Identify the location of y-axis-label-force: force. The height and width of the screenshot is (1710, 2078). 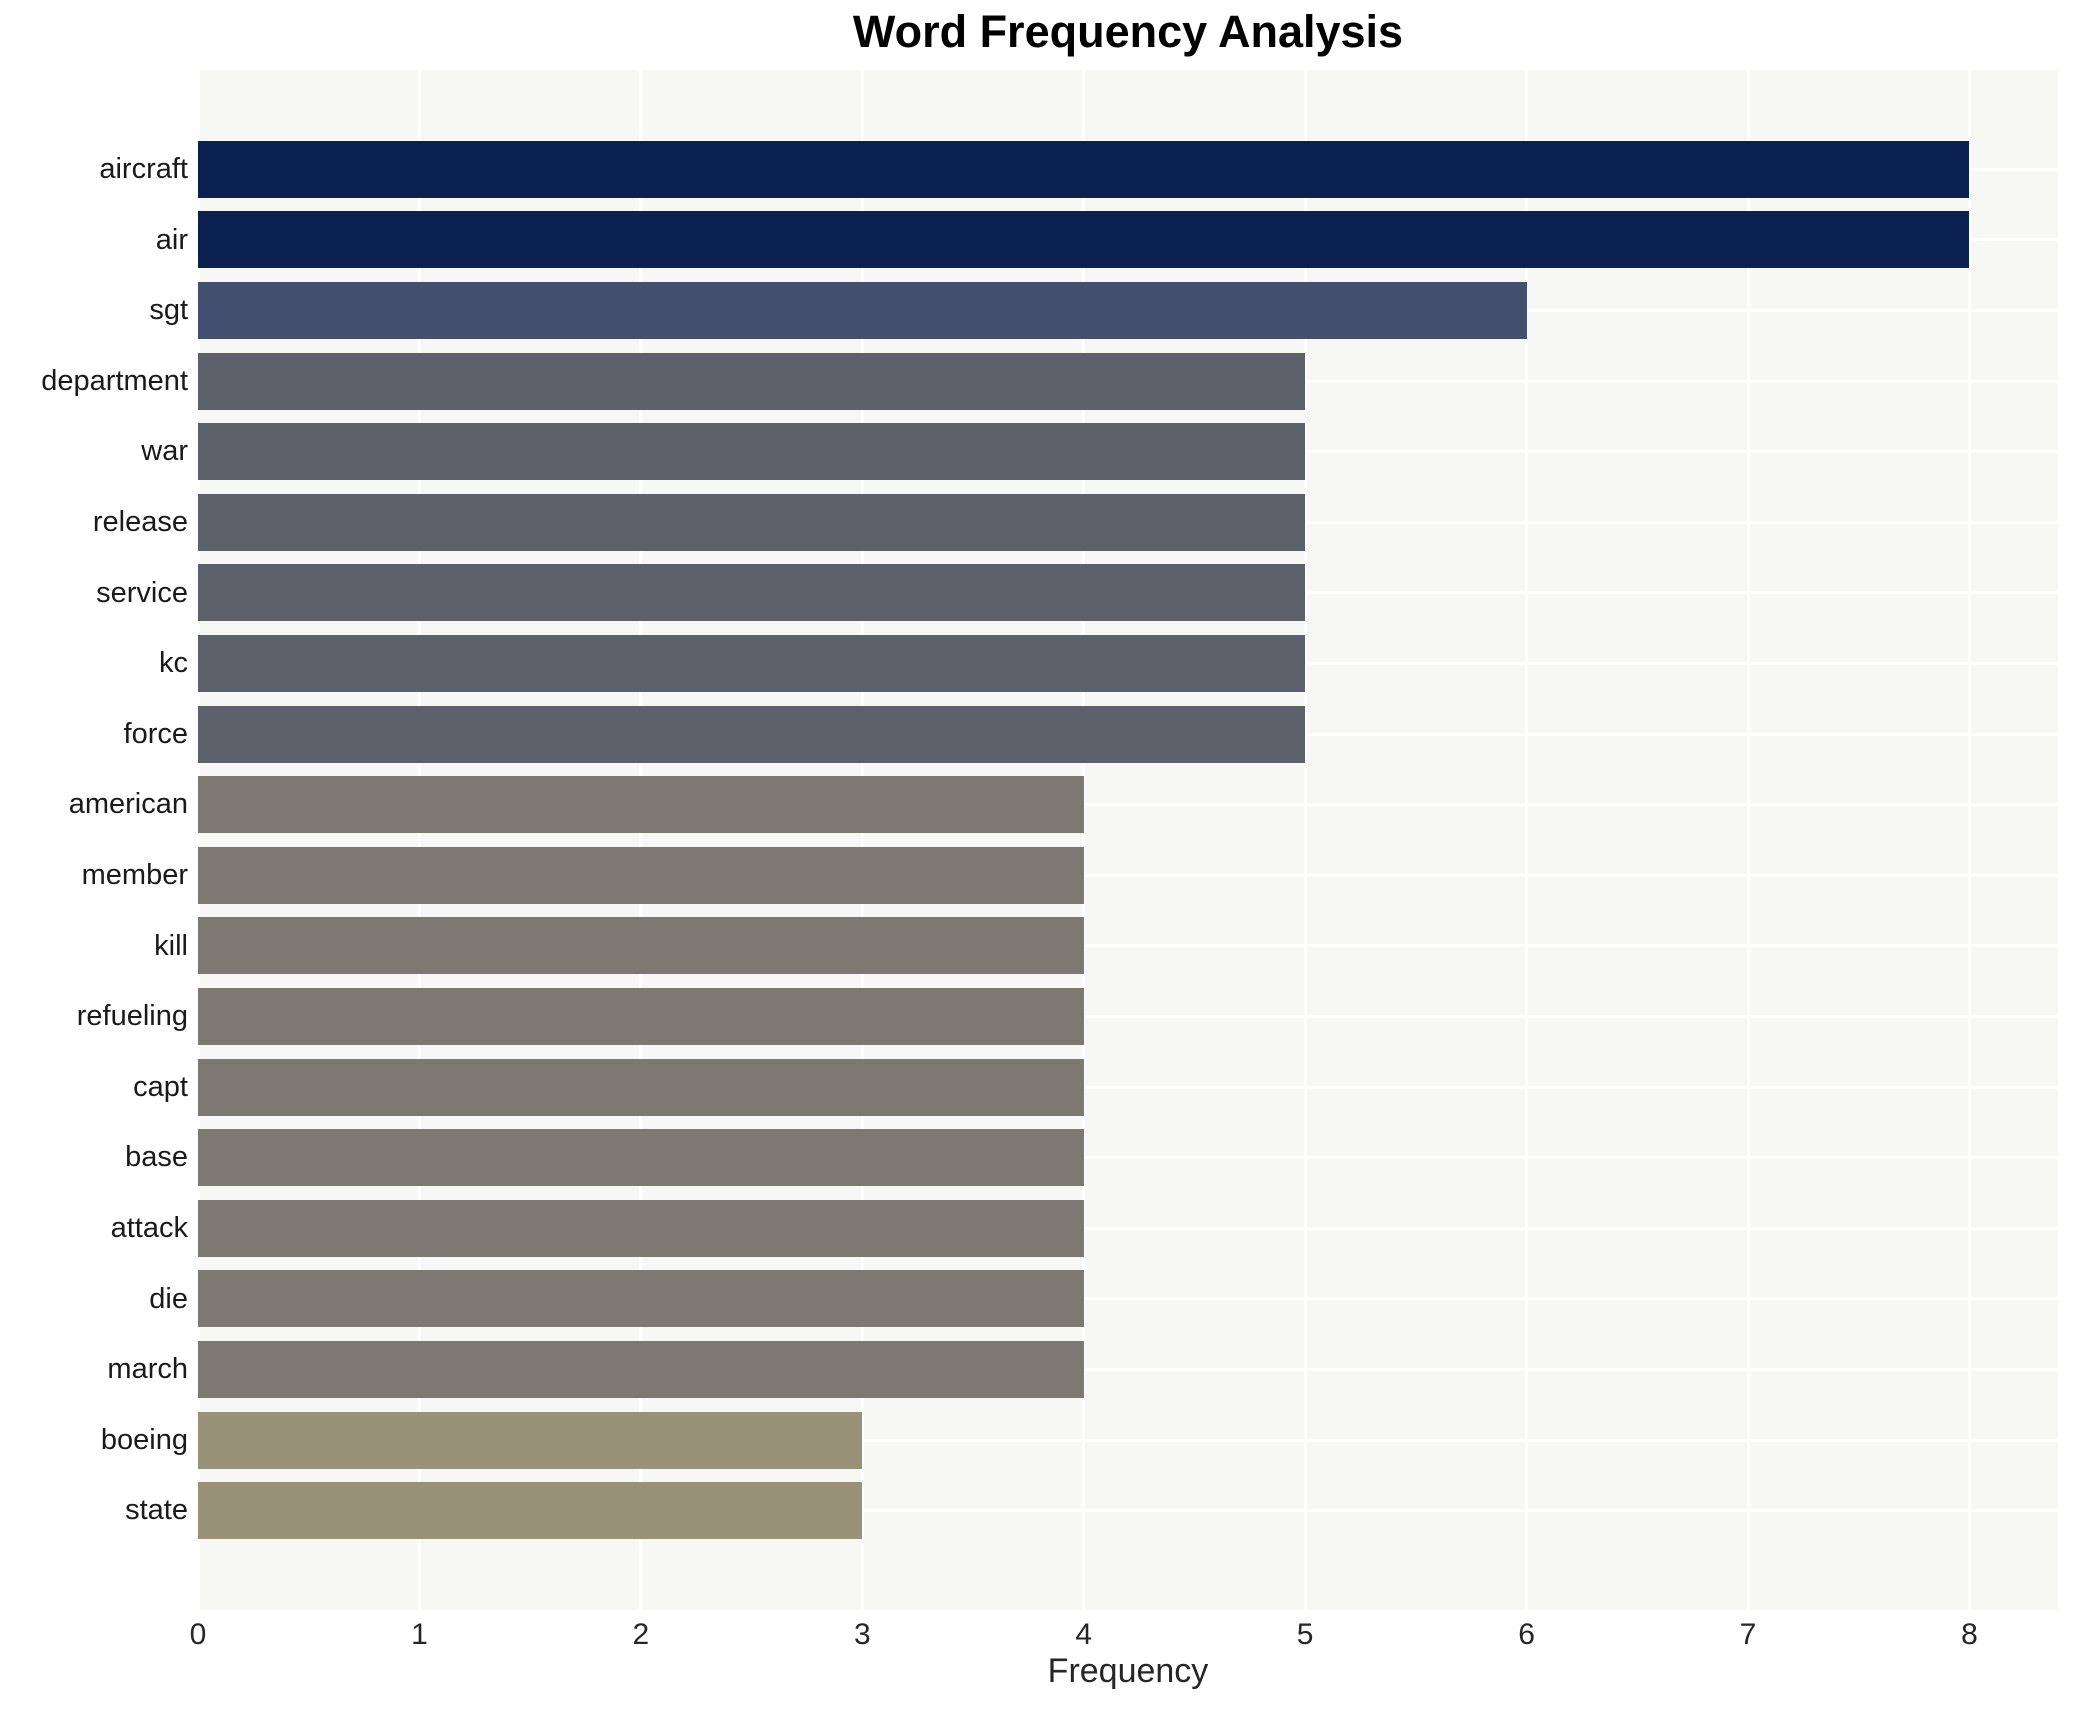
(155, 733).